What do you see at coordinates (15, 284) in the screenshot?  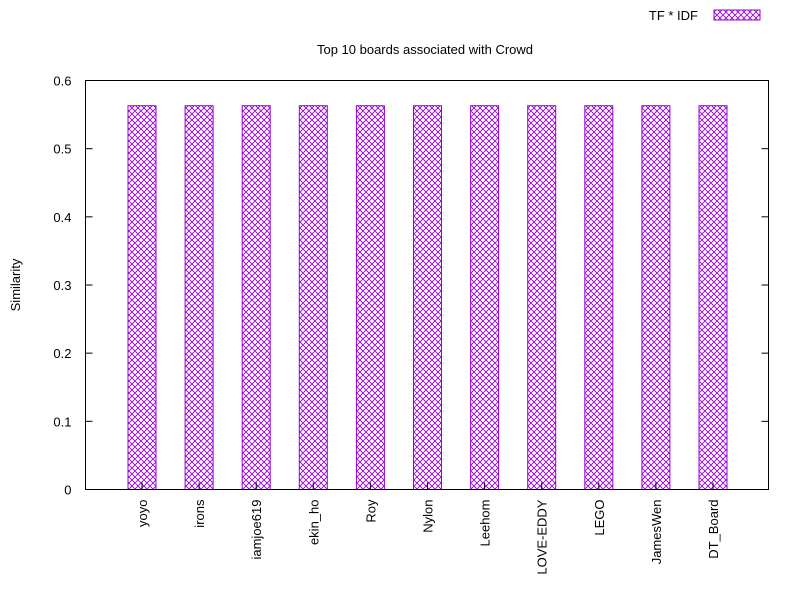 I see `y-axis-label: Similarity` at bounding box center [15, 284].